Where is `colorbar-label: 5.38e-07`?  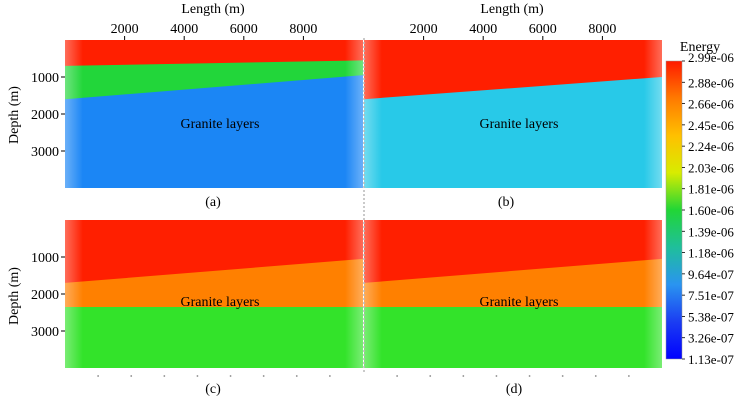 colorbar-label: 5.38e-07 is located at coordinates (711, 316).